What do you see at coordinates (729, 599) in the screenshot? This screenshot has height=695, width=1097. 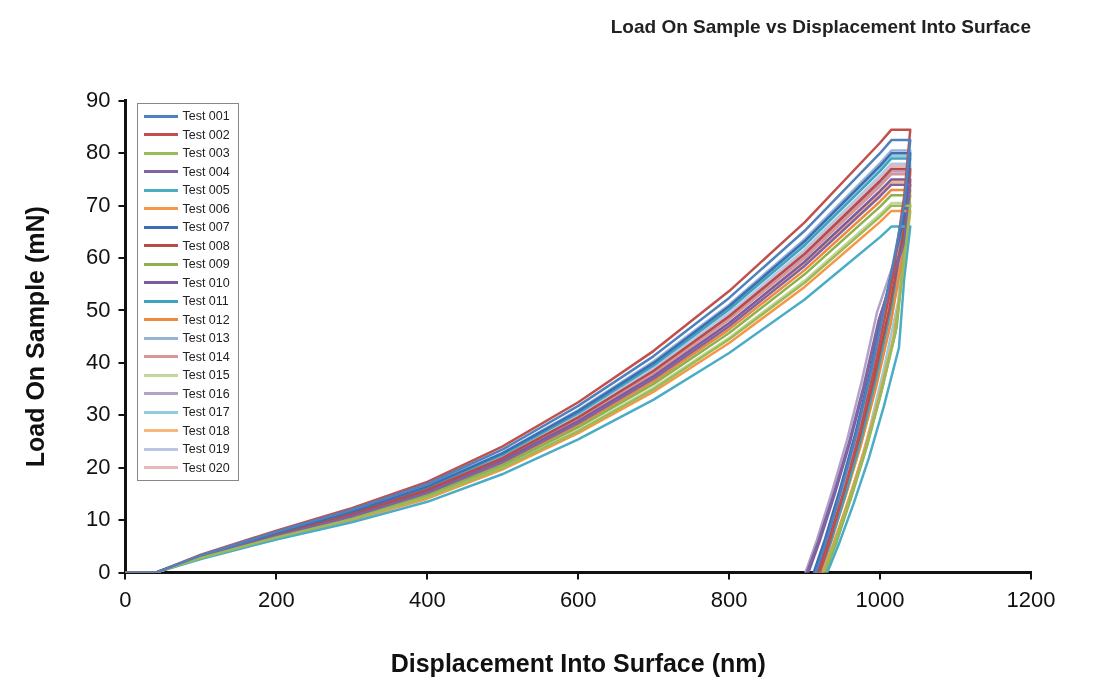 I see `x-tick-label: 800` at bounding box center [729, 599].